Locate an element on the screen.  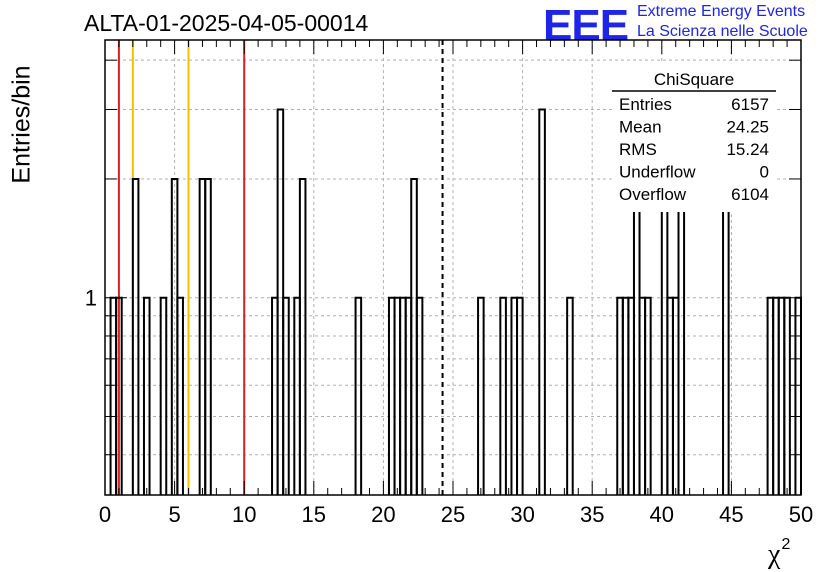
x-tick-label: 20 is located at coordinates (383, 514).